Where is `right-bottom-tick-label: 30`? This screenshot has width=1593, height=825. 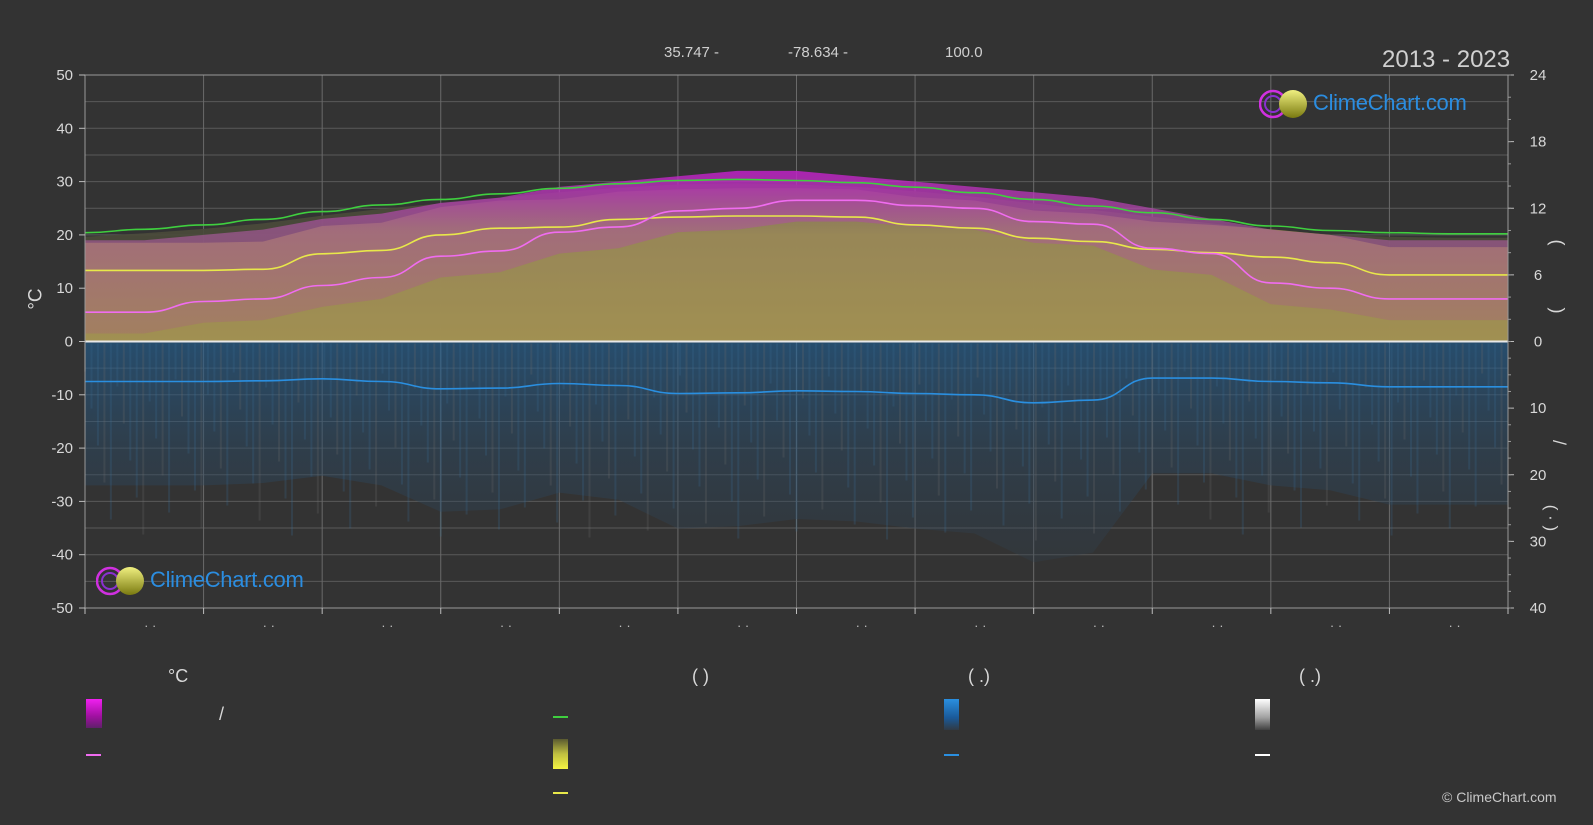 right-bottom-tick-label: 30 is located at coordinates (1538, 541).